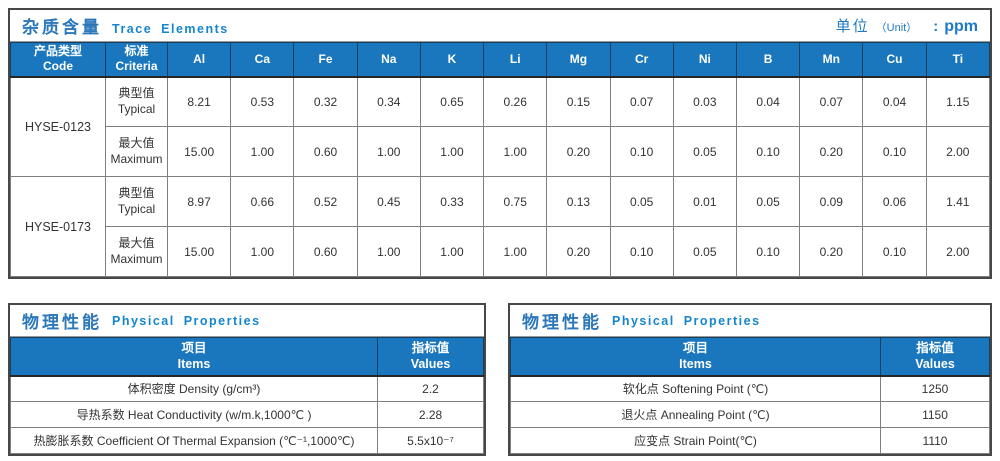 The height and width of the screenshot is (461, 1000). What do you see at coordinates (578, 201) in the screenshot?
I see `value-cell: 0.13` at bounding box center [578, 201].